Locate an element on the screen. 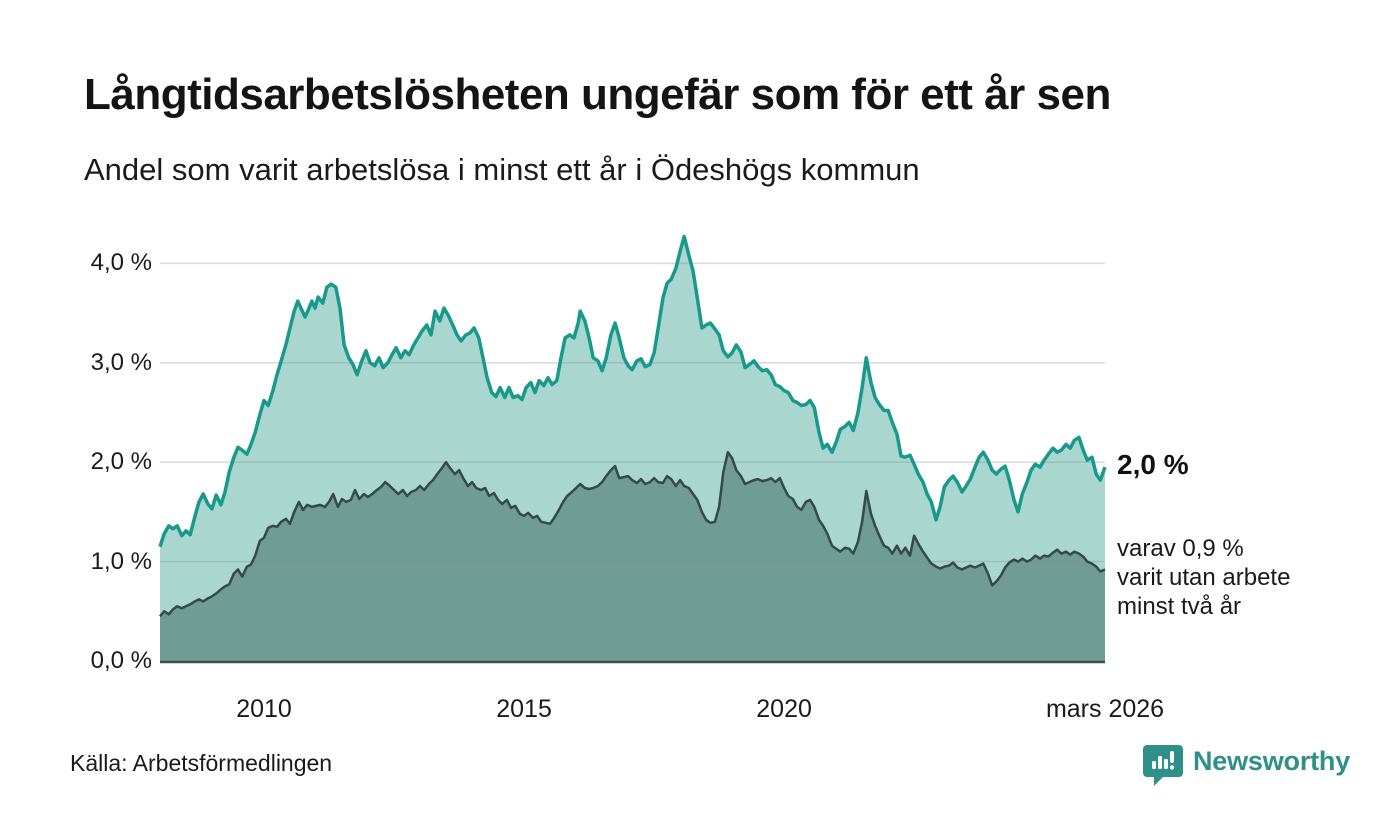 The image size is (1400, 840). y-axis-tick-label: 3,0 % is located at coordinates (121, 362).